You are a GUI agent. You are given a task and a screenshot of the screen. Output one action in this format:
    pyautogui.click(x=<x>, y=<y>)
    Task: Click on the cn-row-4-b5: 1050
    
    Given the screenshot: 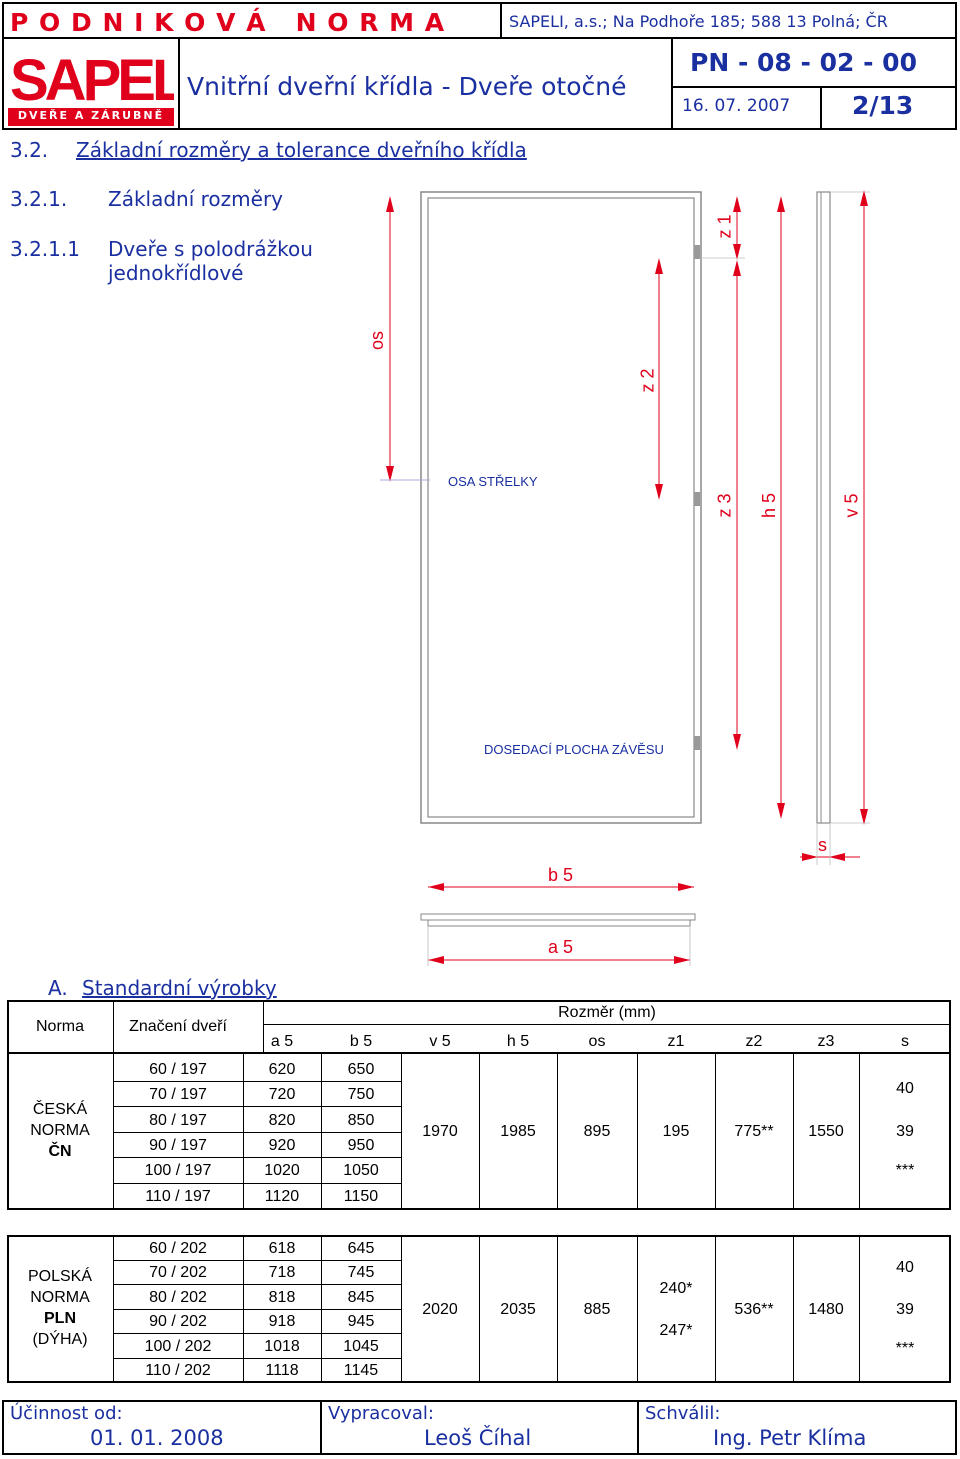 What is the action you would take?
    pyautogui.click(x=361, y=1170)
    